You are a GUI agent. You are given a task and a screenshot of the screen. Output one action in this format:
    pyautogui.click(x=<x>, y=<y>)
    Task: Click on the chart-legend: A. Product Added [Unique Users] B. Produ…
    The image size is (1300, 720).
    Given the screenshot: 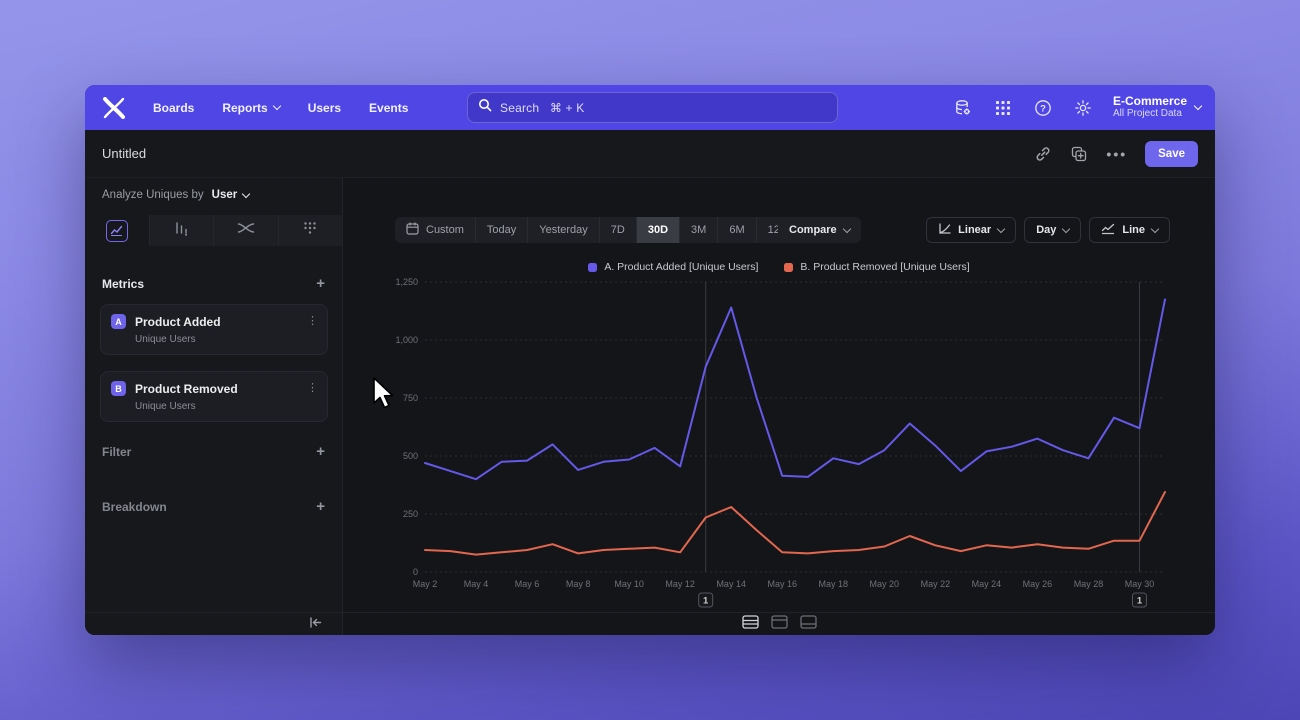 What is the action you would take?
    pyautogui.click(x=779, y=267)
    